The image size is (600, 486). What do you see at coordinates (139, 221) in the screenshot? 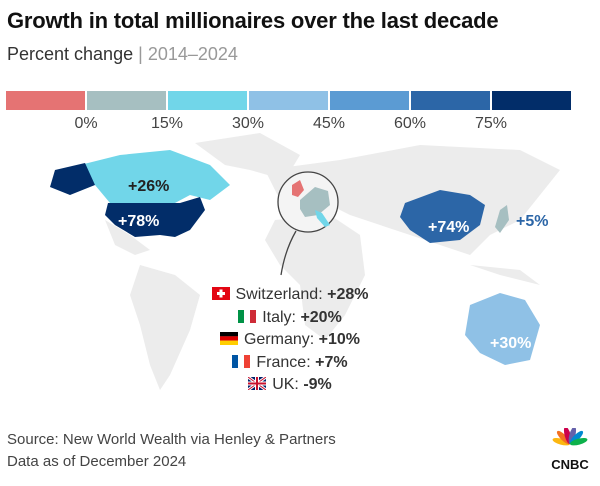
I see `usa-label: +78%` at bounding box center [139, 221].